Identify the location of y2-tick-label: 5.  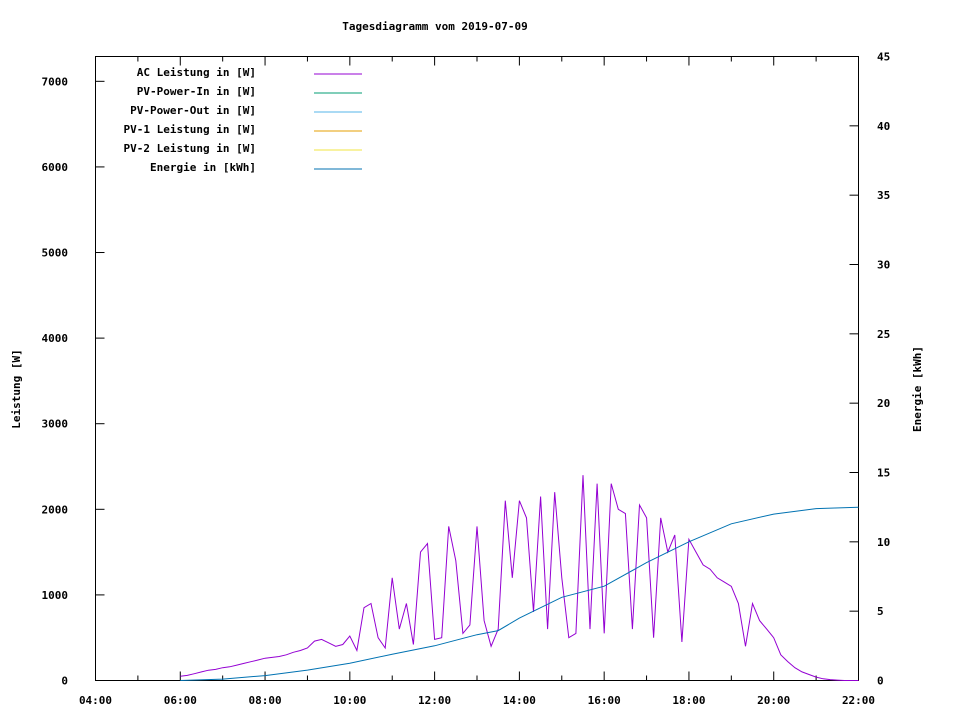
(880, 611).